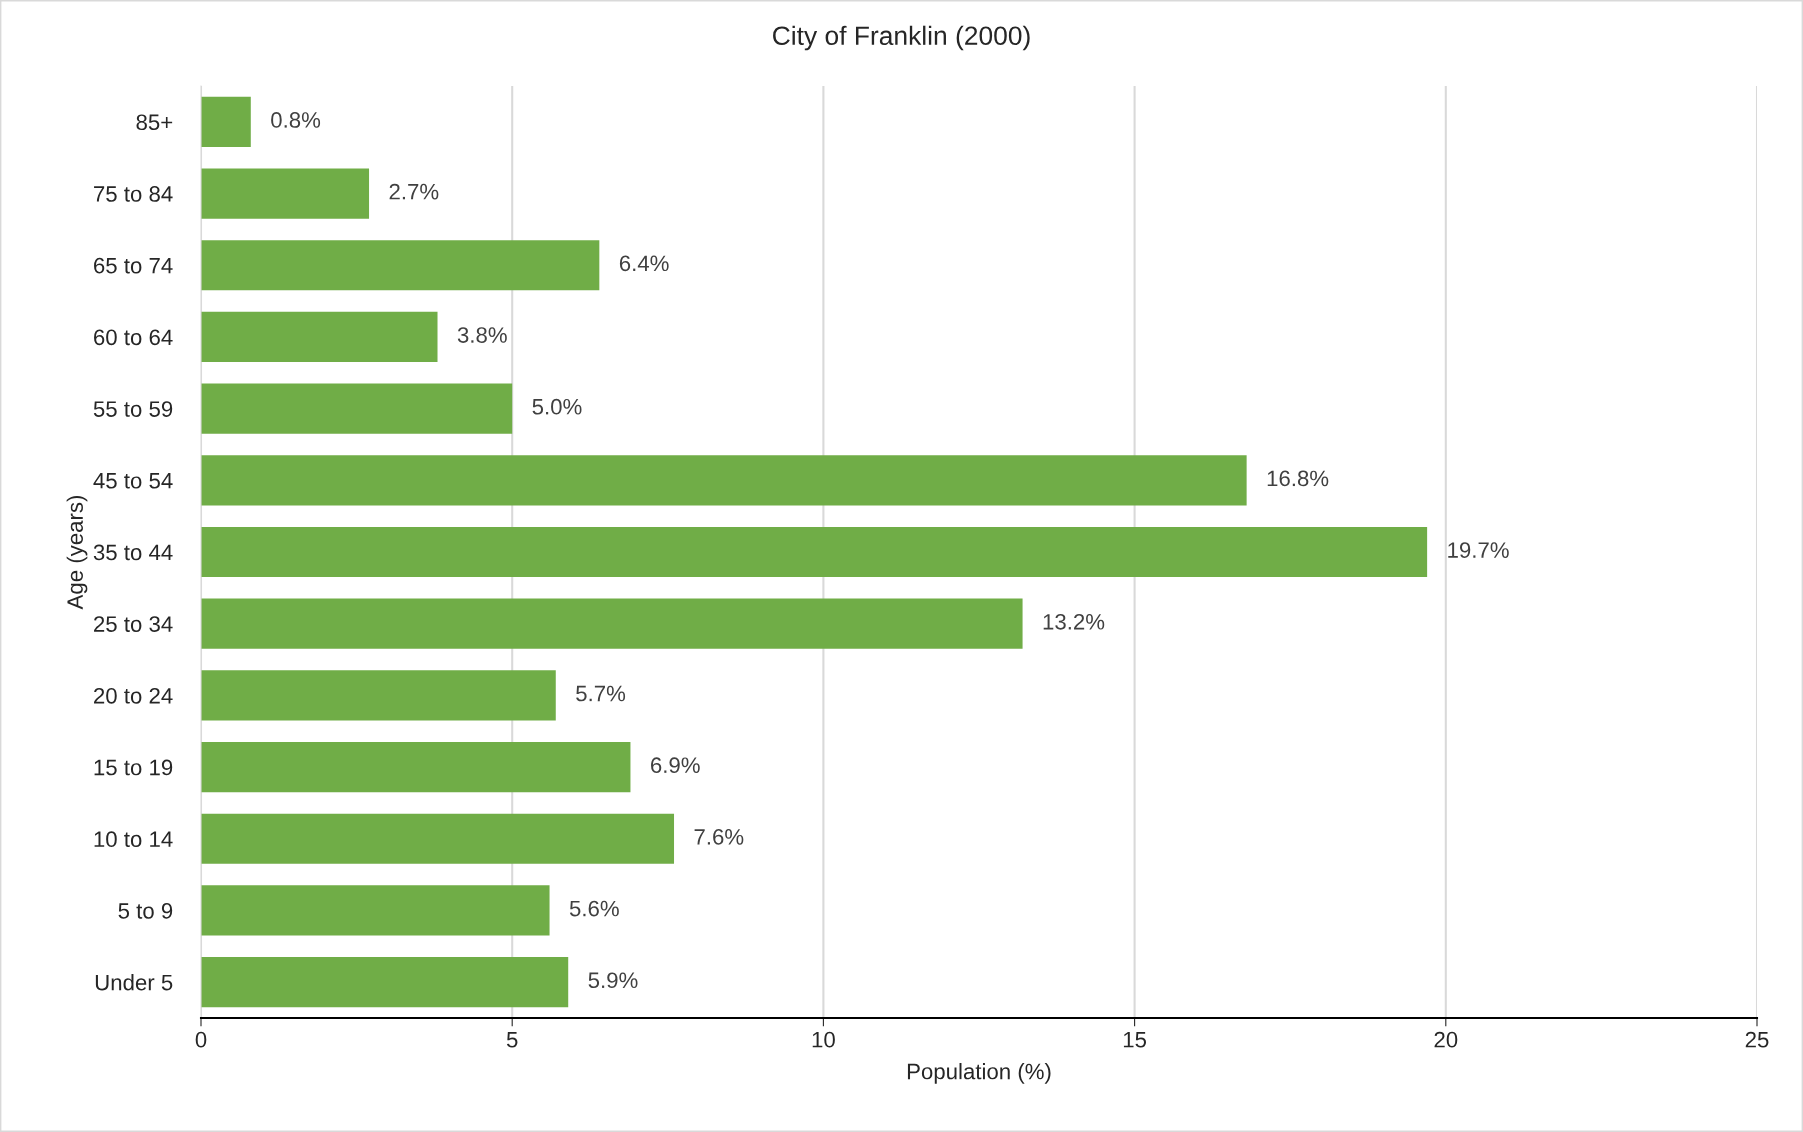  What do you see at coordinates (77, 552) in the screenshot?
I see `y-axis-title: Age (years)` at bounding box center [77, 552].